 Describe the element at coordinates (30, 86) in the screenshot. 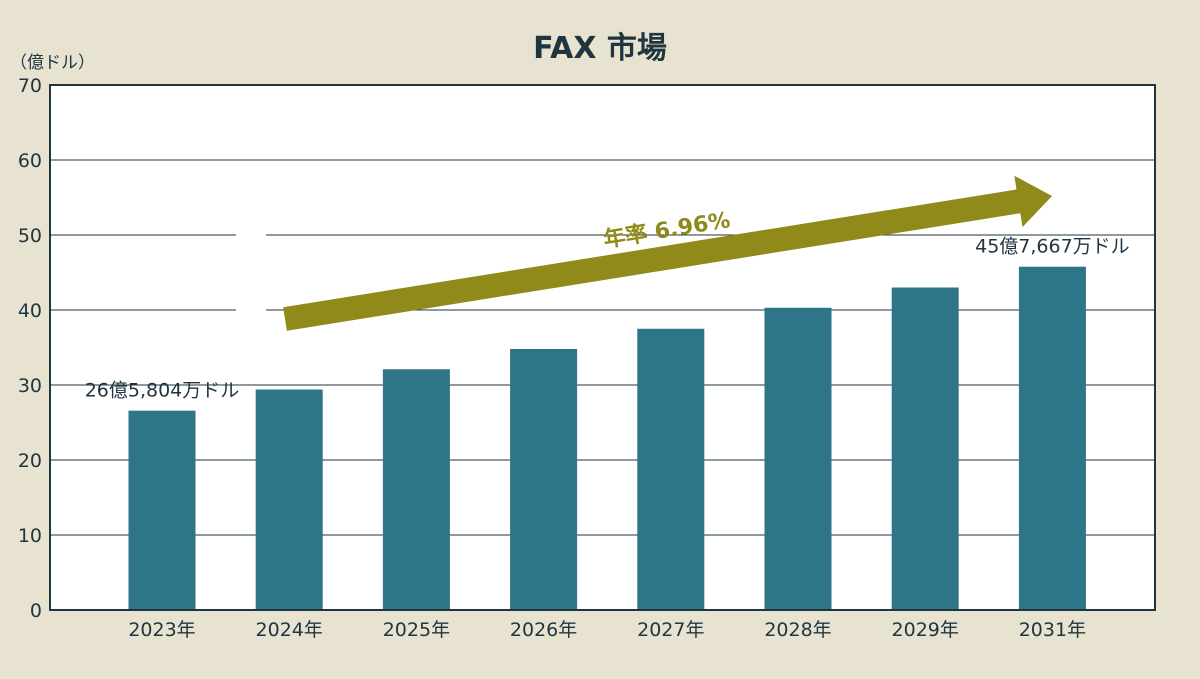

I see `y-tick-label: 70` at that location.